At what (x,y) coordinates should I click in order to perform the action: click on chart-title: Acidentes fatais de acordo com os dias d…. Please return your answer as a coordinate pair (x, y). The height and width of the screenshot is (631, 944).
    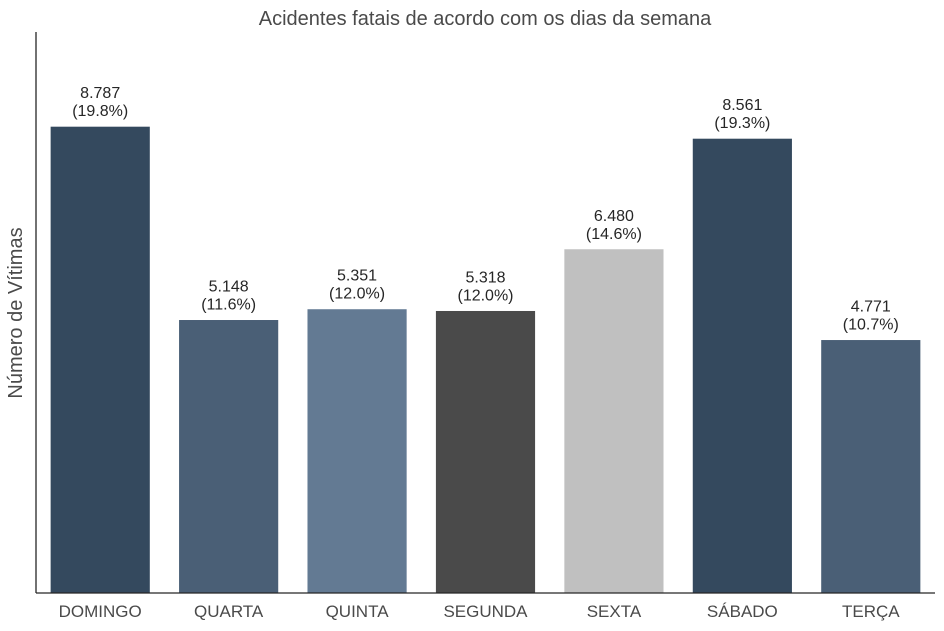
    Looking at the image, I should click on (485, 19).